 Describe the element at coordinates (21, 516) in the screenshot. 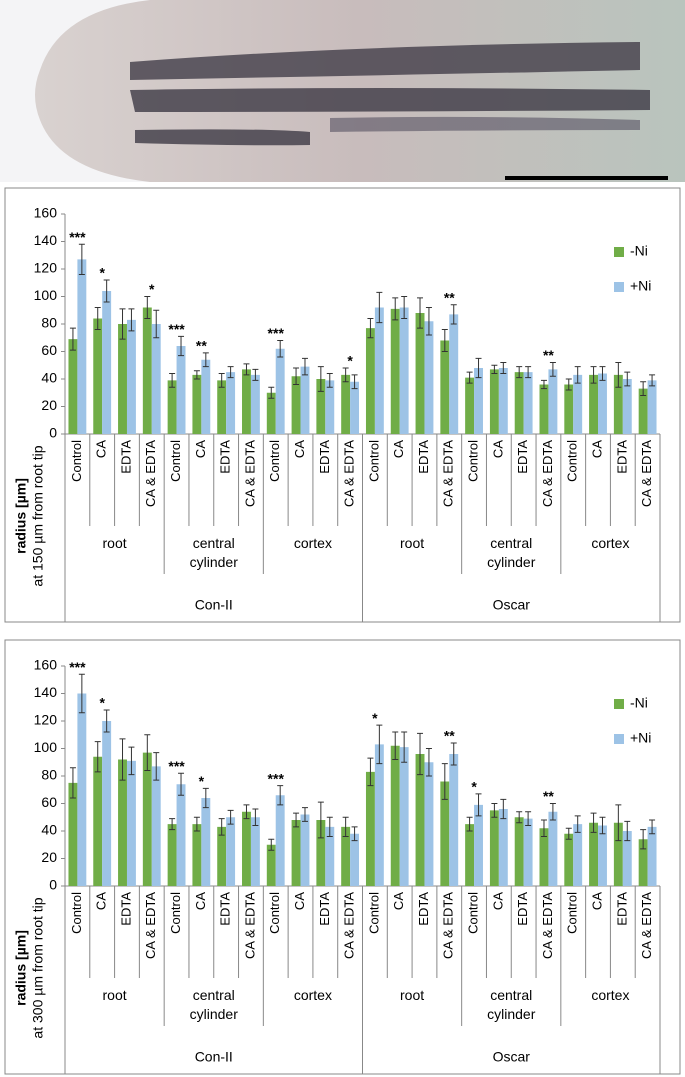

I see `y-axis-label: radius [µm]` at that location.